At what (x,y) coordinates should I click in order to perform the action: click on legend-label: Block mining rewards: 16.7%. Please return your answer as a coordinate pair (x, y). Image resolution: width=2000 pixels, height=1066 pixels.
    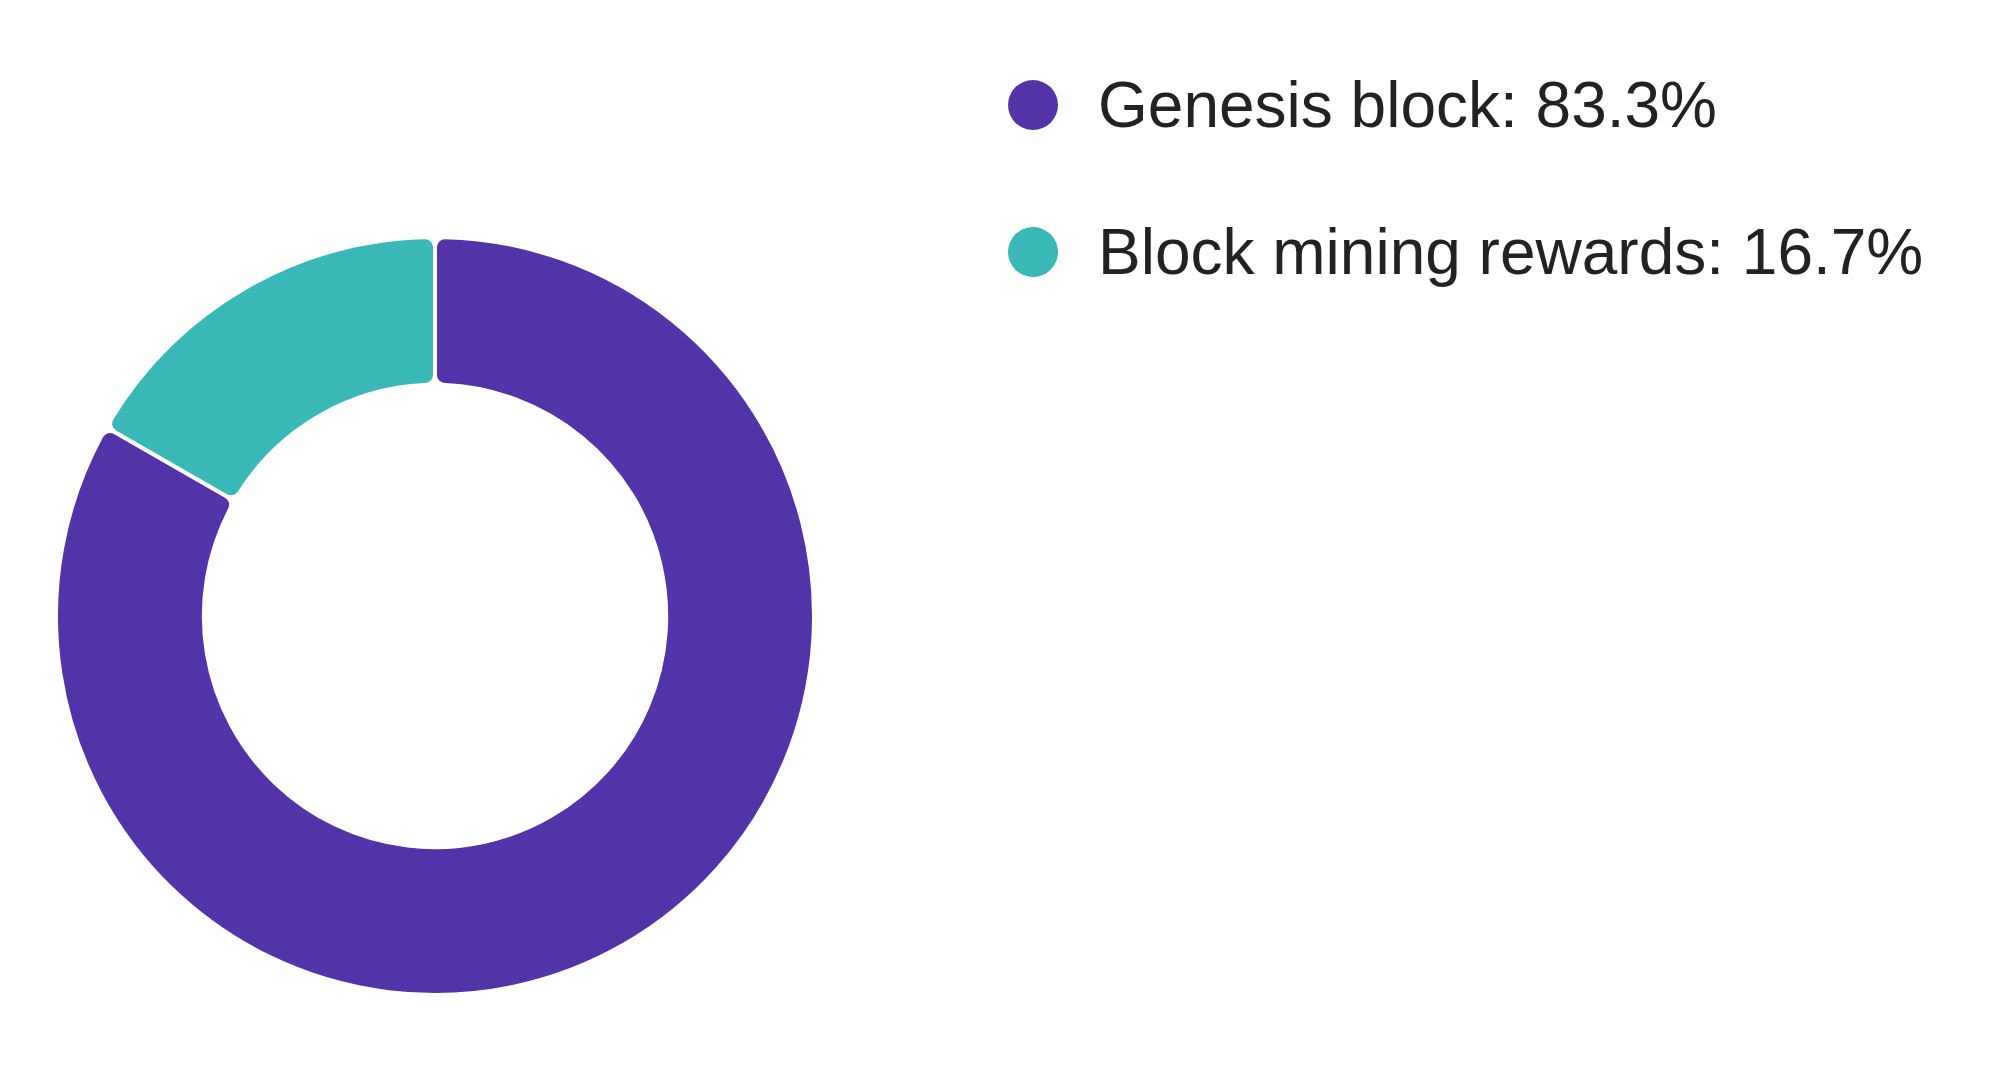
    Looking at the image, I should click on (1511, 252).